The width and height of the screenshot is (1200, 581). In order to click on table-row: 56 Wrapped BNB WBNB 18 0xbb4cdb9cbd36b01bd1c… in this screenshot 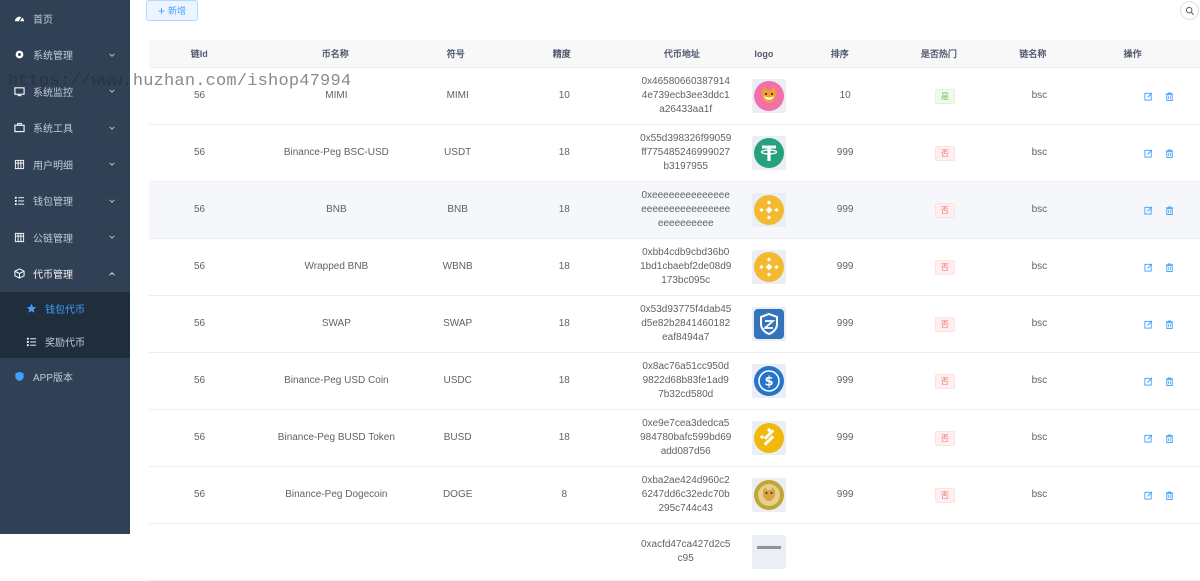, I will do `click(674, 267)`.